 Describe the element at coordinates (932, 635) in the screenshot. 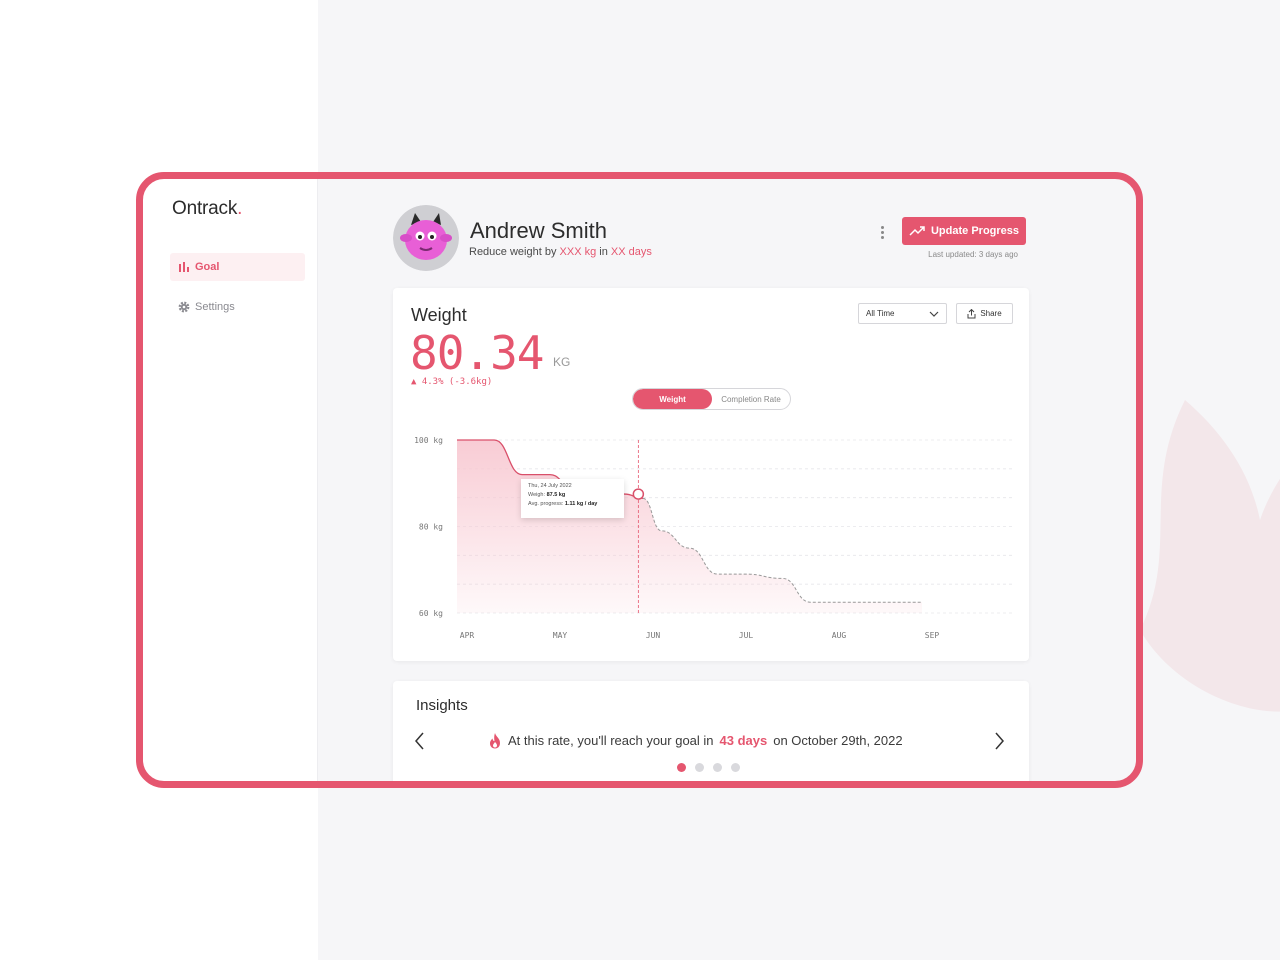

I see `x-tick-label: SEP` at that location.